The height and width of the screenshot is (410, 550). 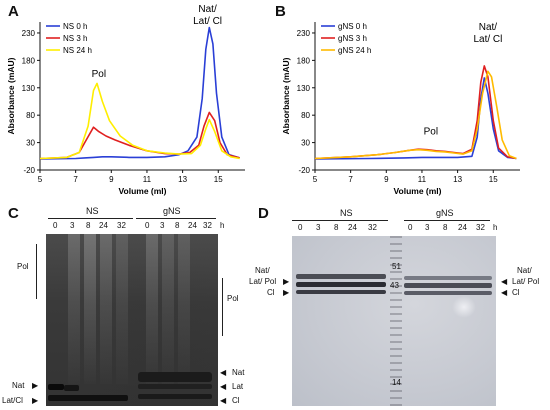 I want to click on panel-letter-a: A, so click(x=13, y=11).